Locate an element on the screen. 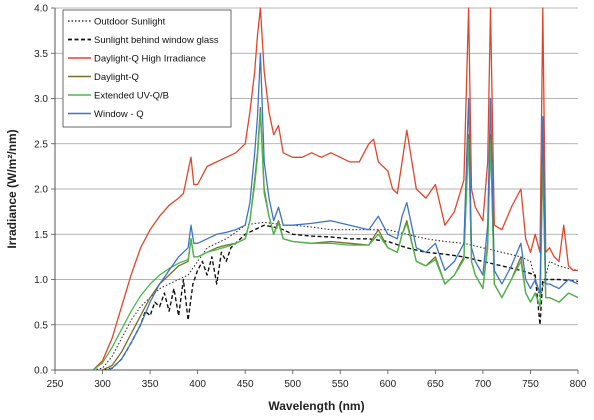 The width and height of the screenshot is (594, 420). legend-item: Outdoor Sunlight is located at coordinates (117, 22).